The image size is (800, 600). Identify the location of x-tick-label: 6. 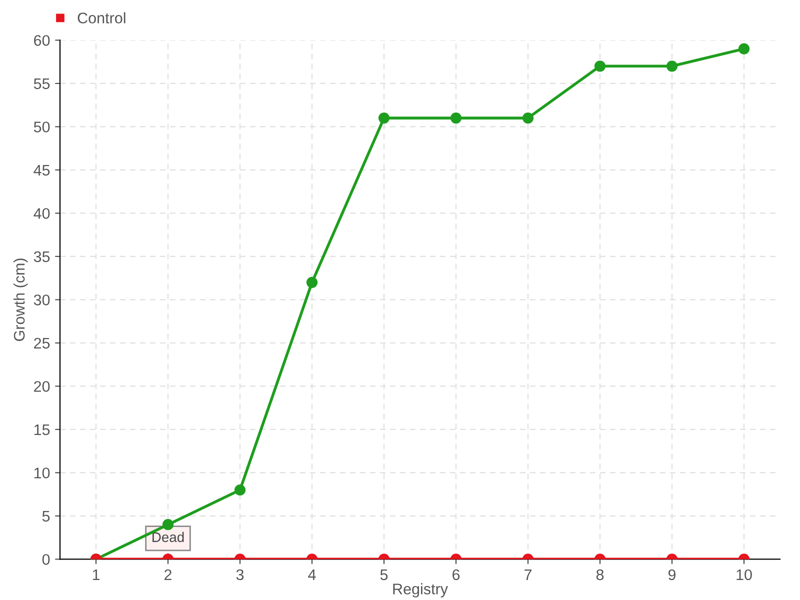
(456, 574).